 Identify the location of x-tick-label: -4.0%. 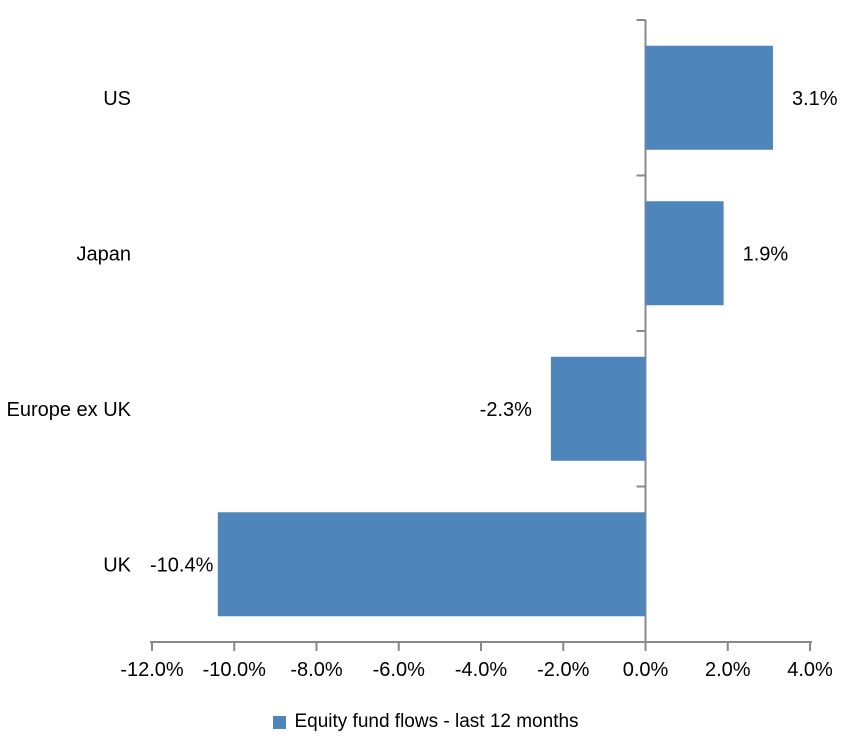
(481, 670).